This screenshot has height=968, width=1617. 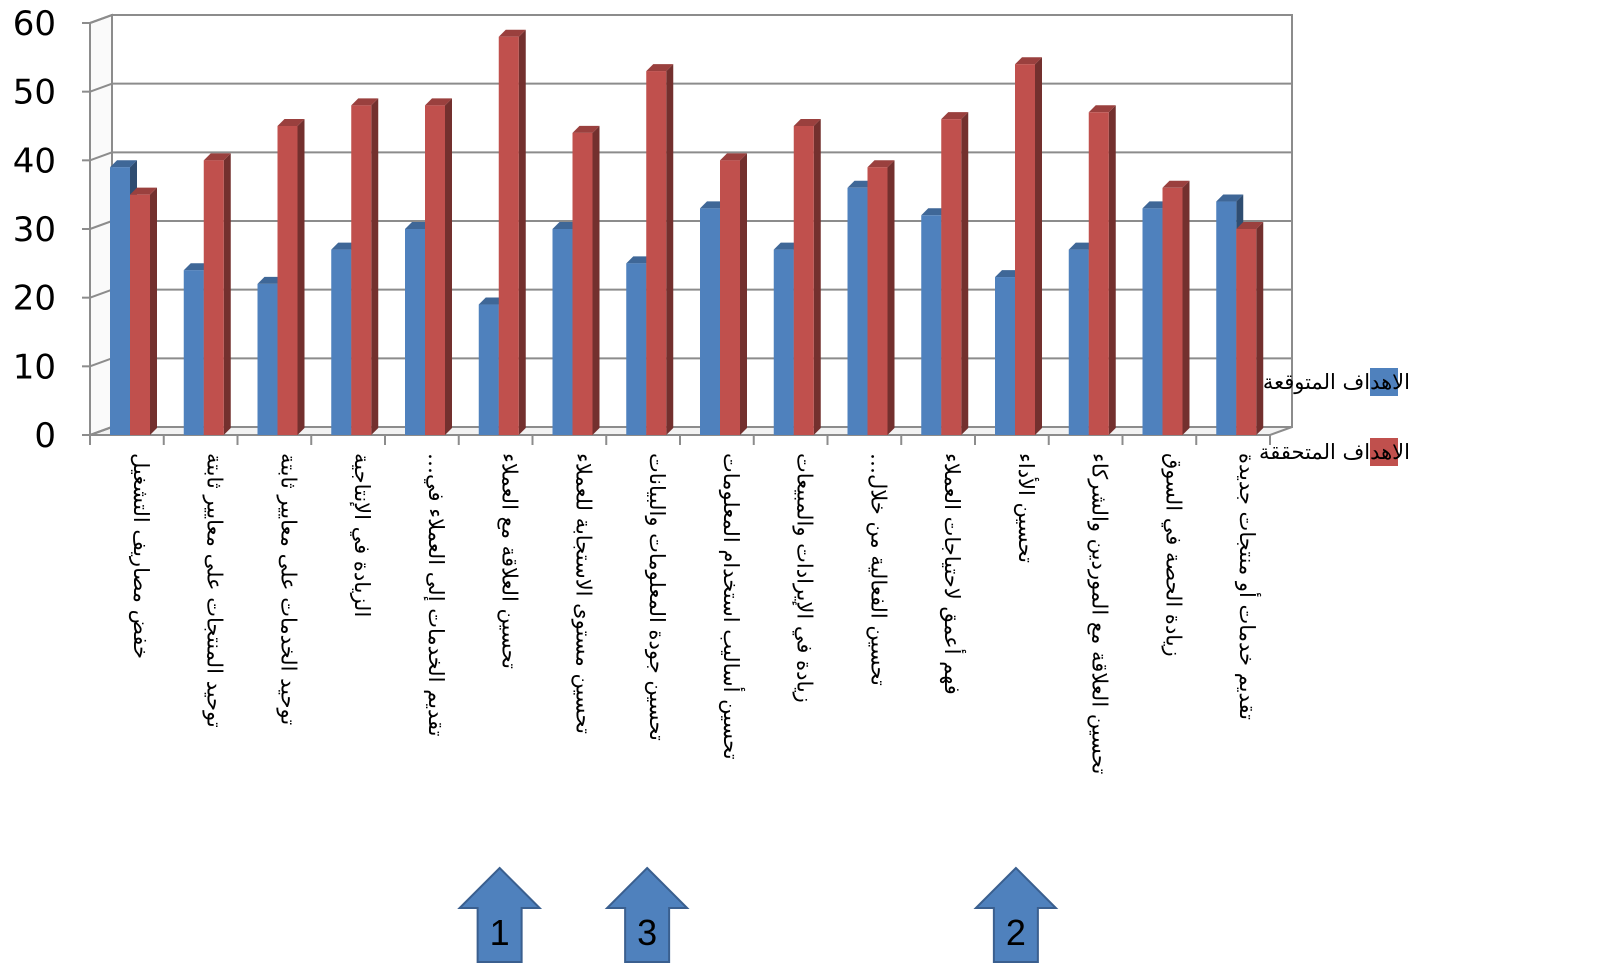 What do you see at coordinates (732, 606) in the screenshot?
I see `x-tick-label: تحسين أساليب استخدام المعلومات` at bounding box center [732, 606].